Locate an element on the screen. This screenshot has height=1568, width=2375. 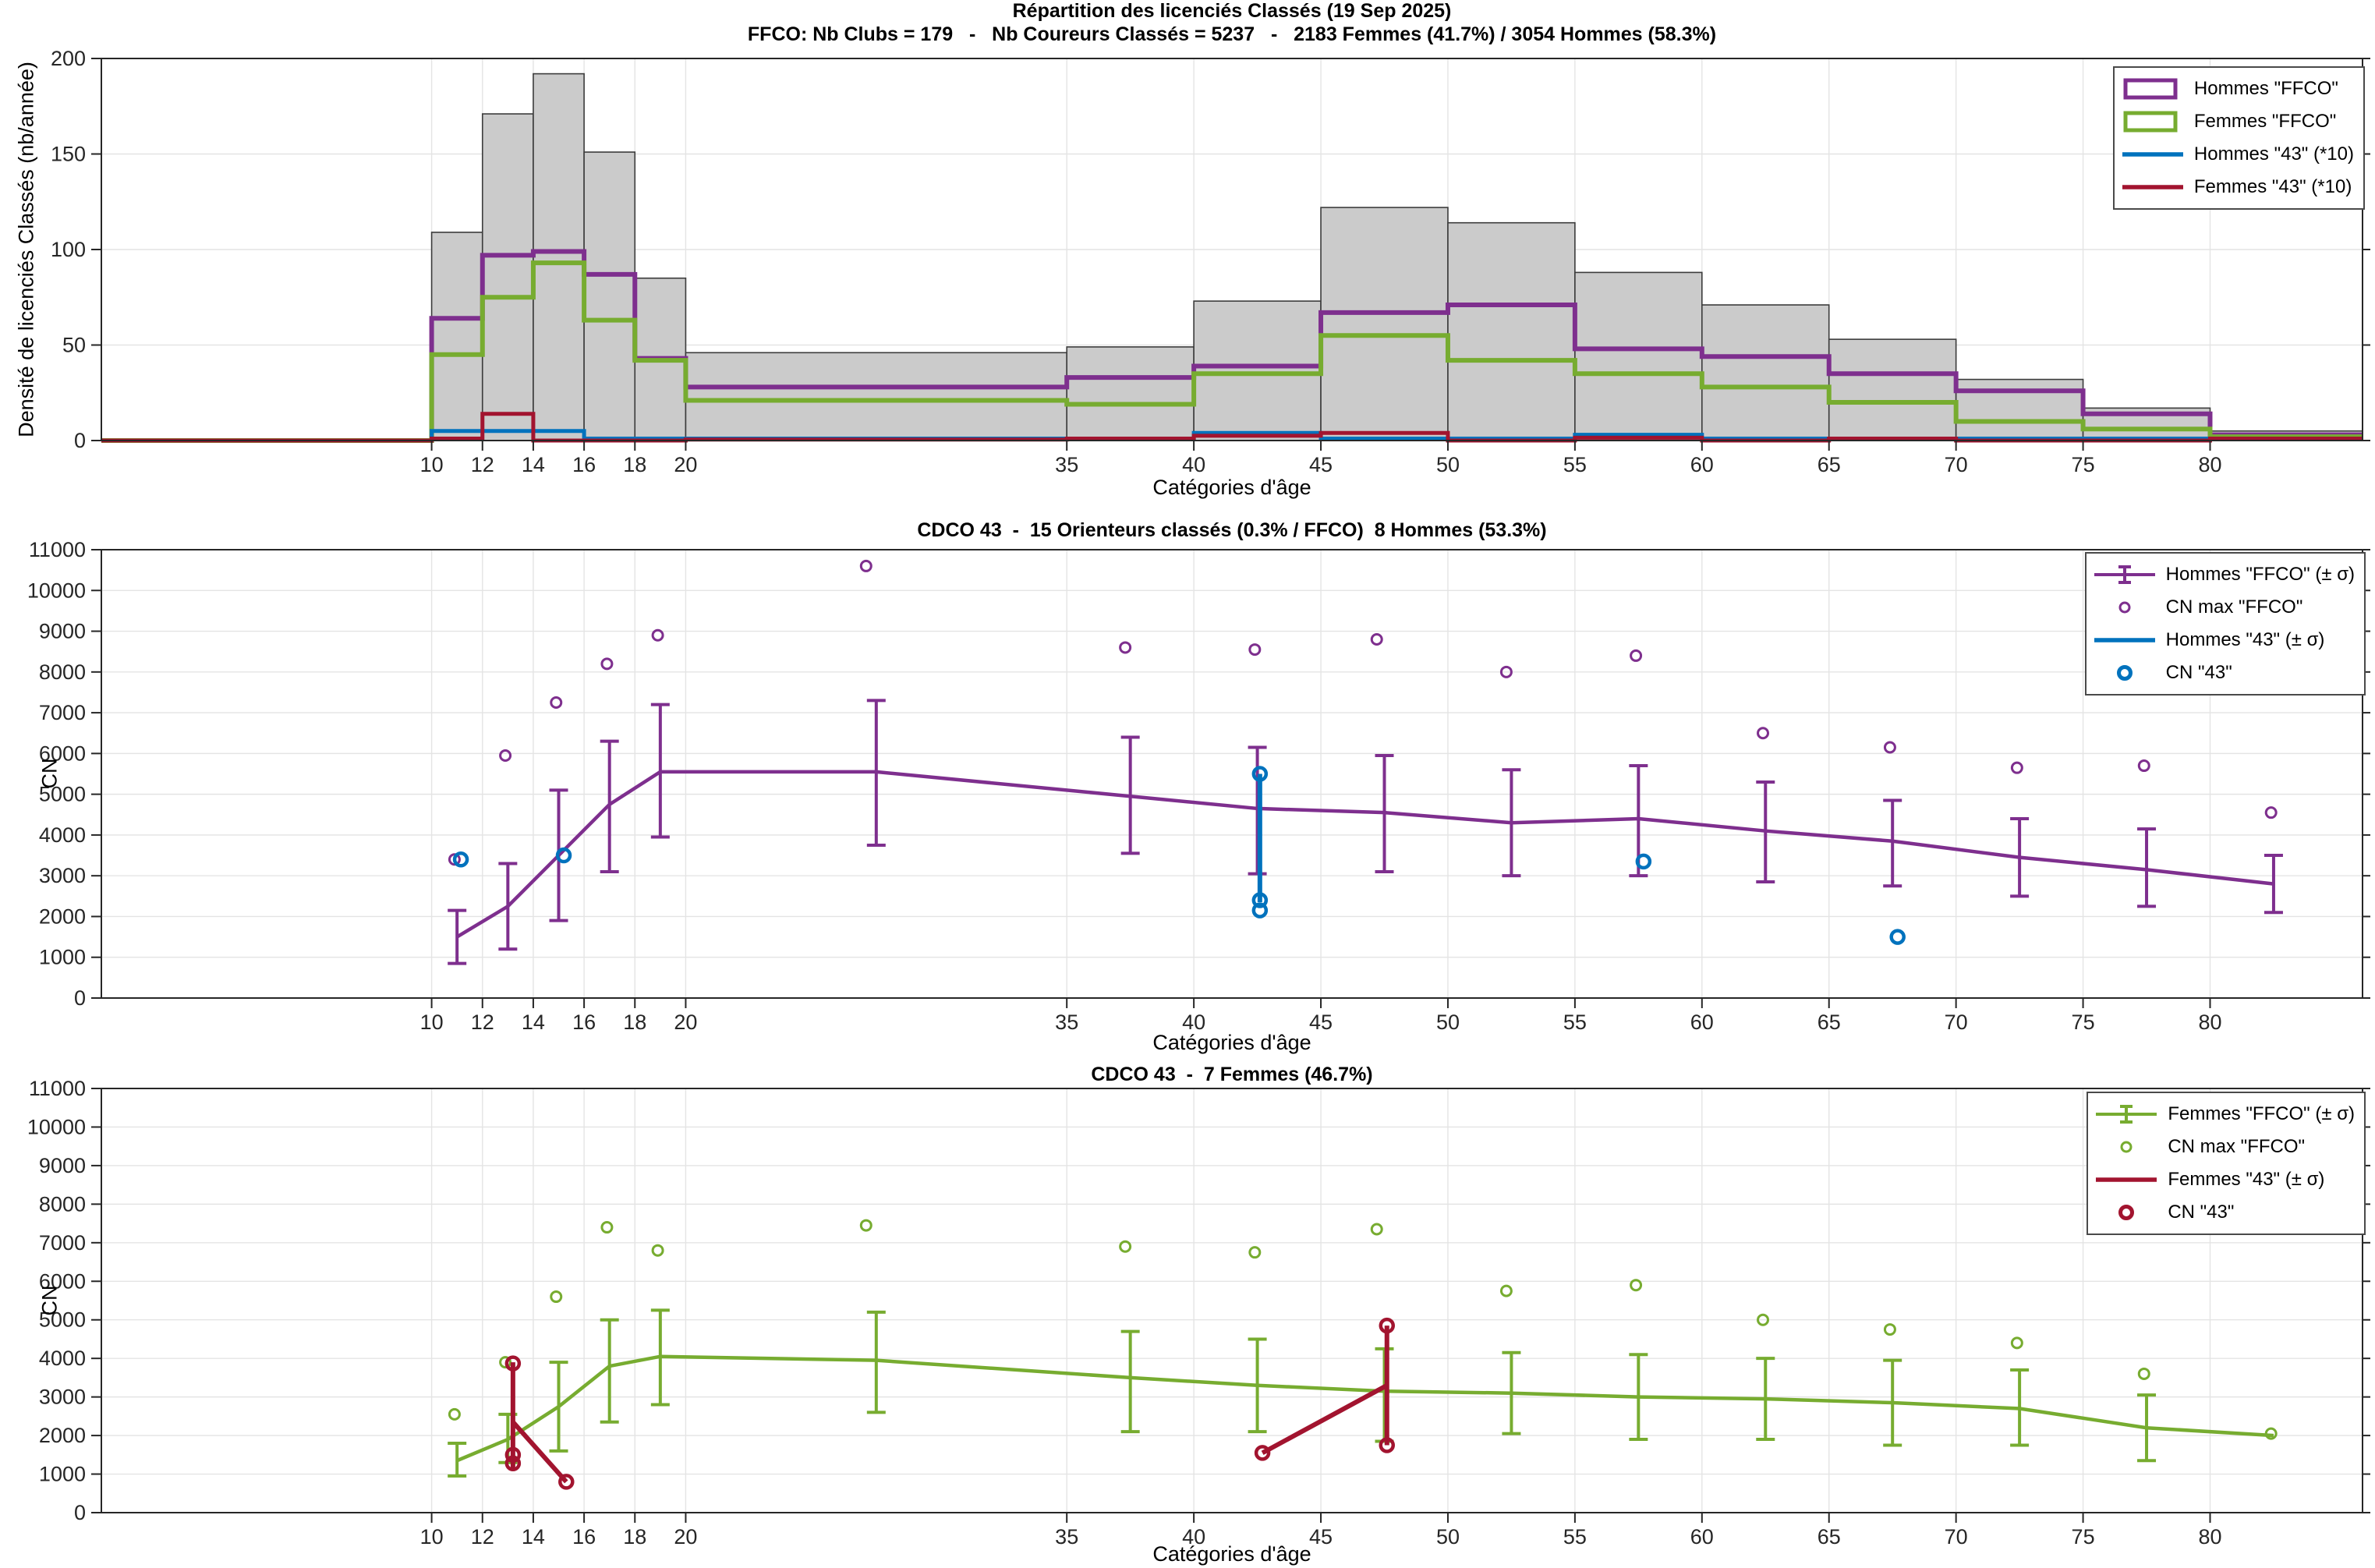
chart3-ylabel: CN is located at coordinates (49, 1300).